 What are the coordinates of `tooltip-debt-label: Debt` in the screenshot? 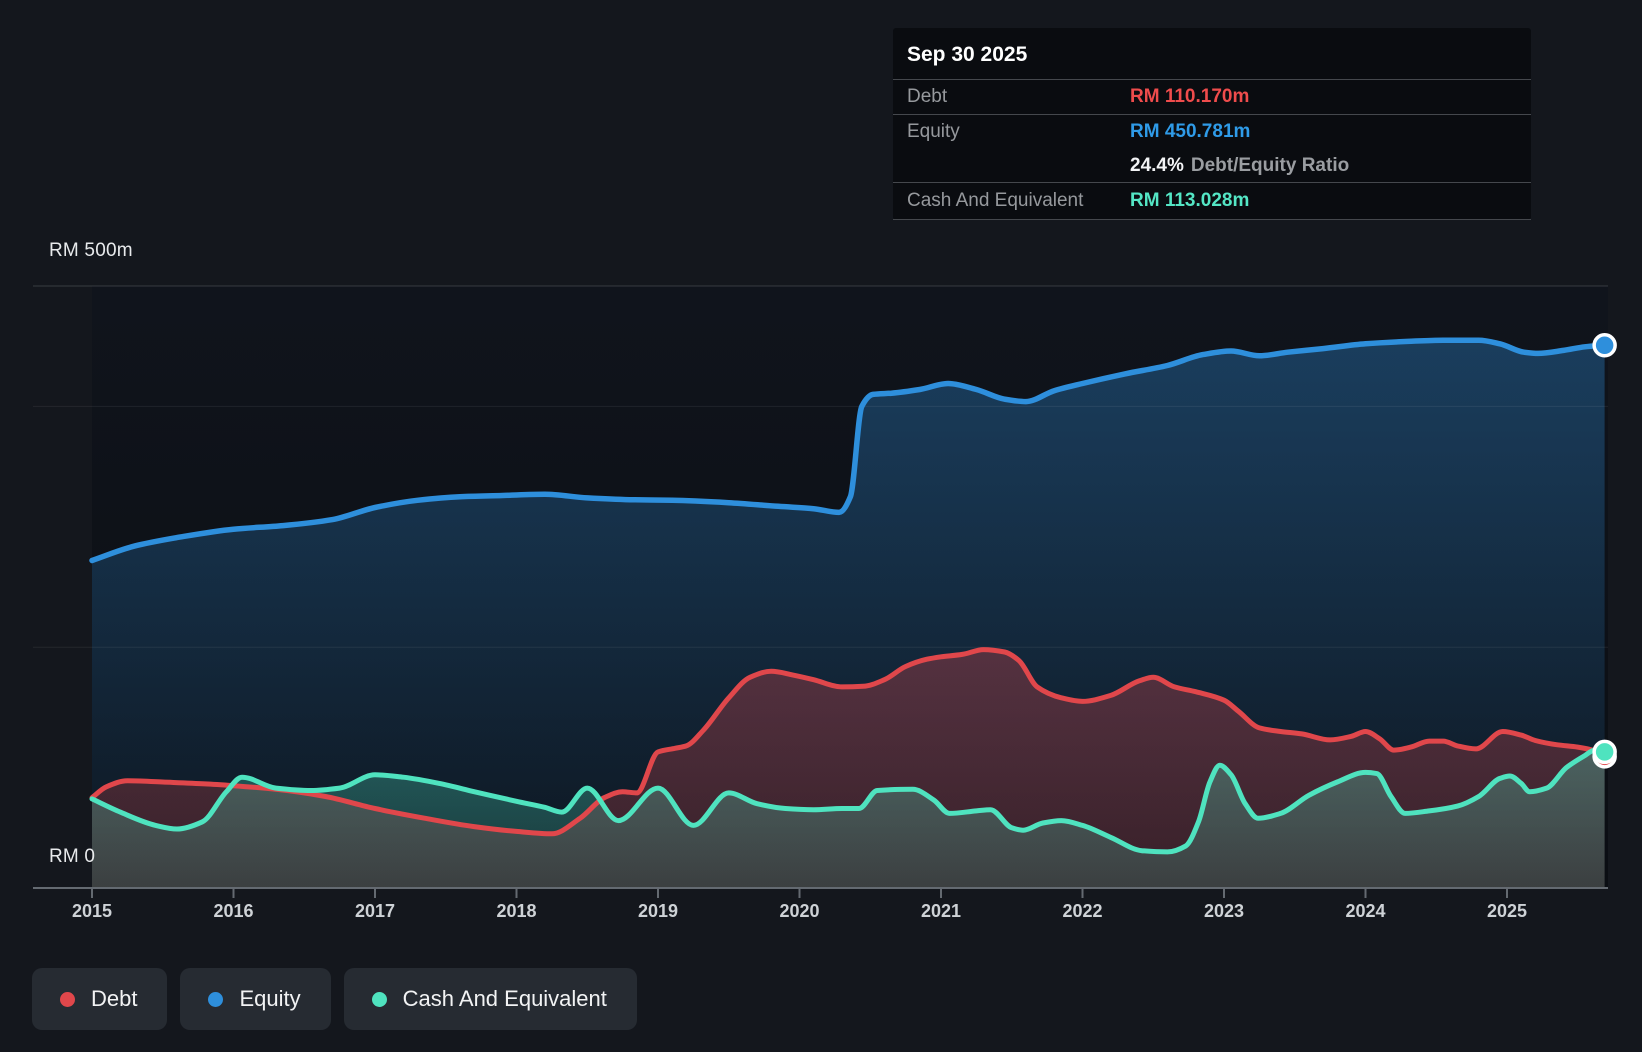 It's located at (927, 96).